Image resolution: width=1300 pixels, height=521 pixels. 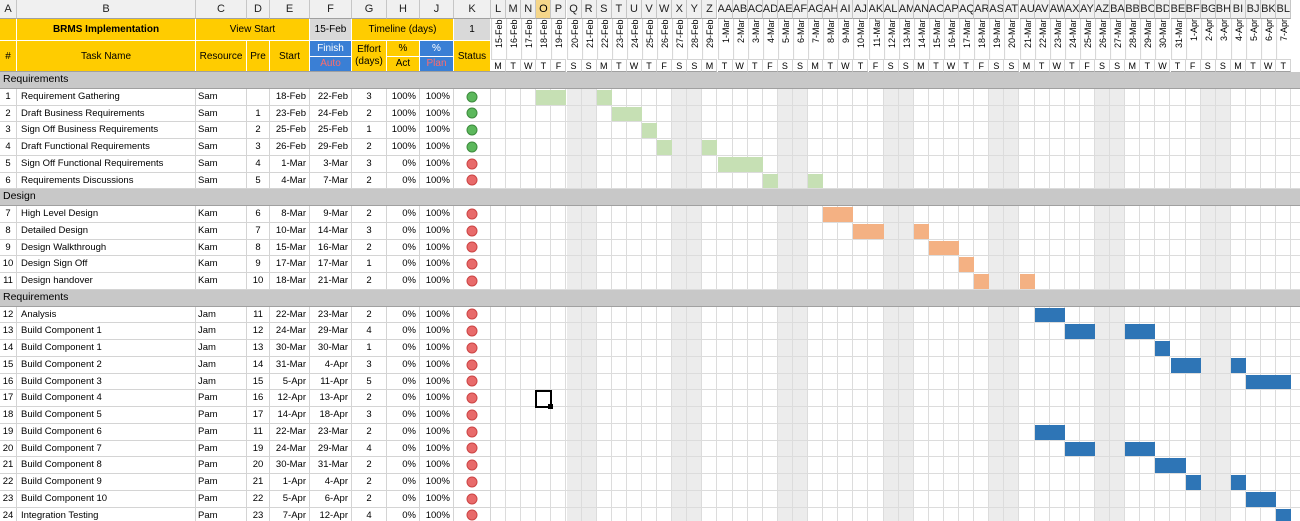 I want to click on column-header-b: B, so click(x=106, y=9).